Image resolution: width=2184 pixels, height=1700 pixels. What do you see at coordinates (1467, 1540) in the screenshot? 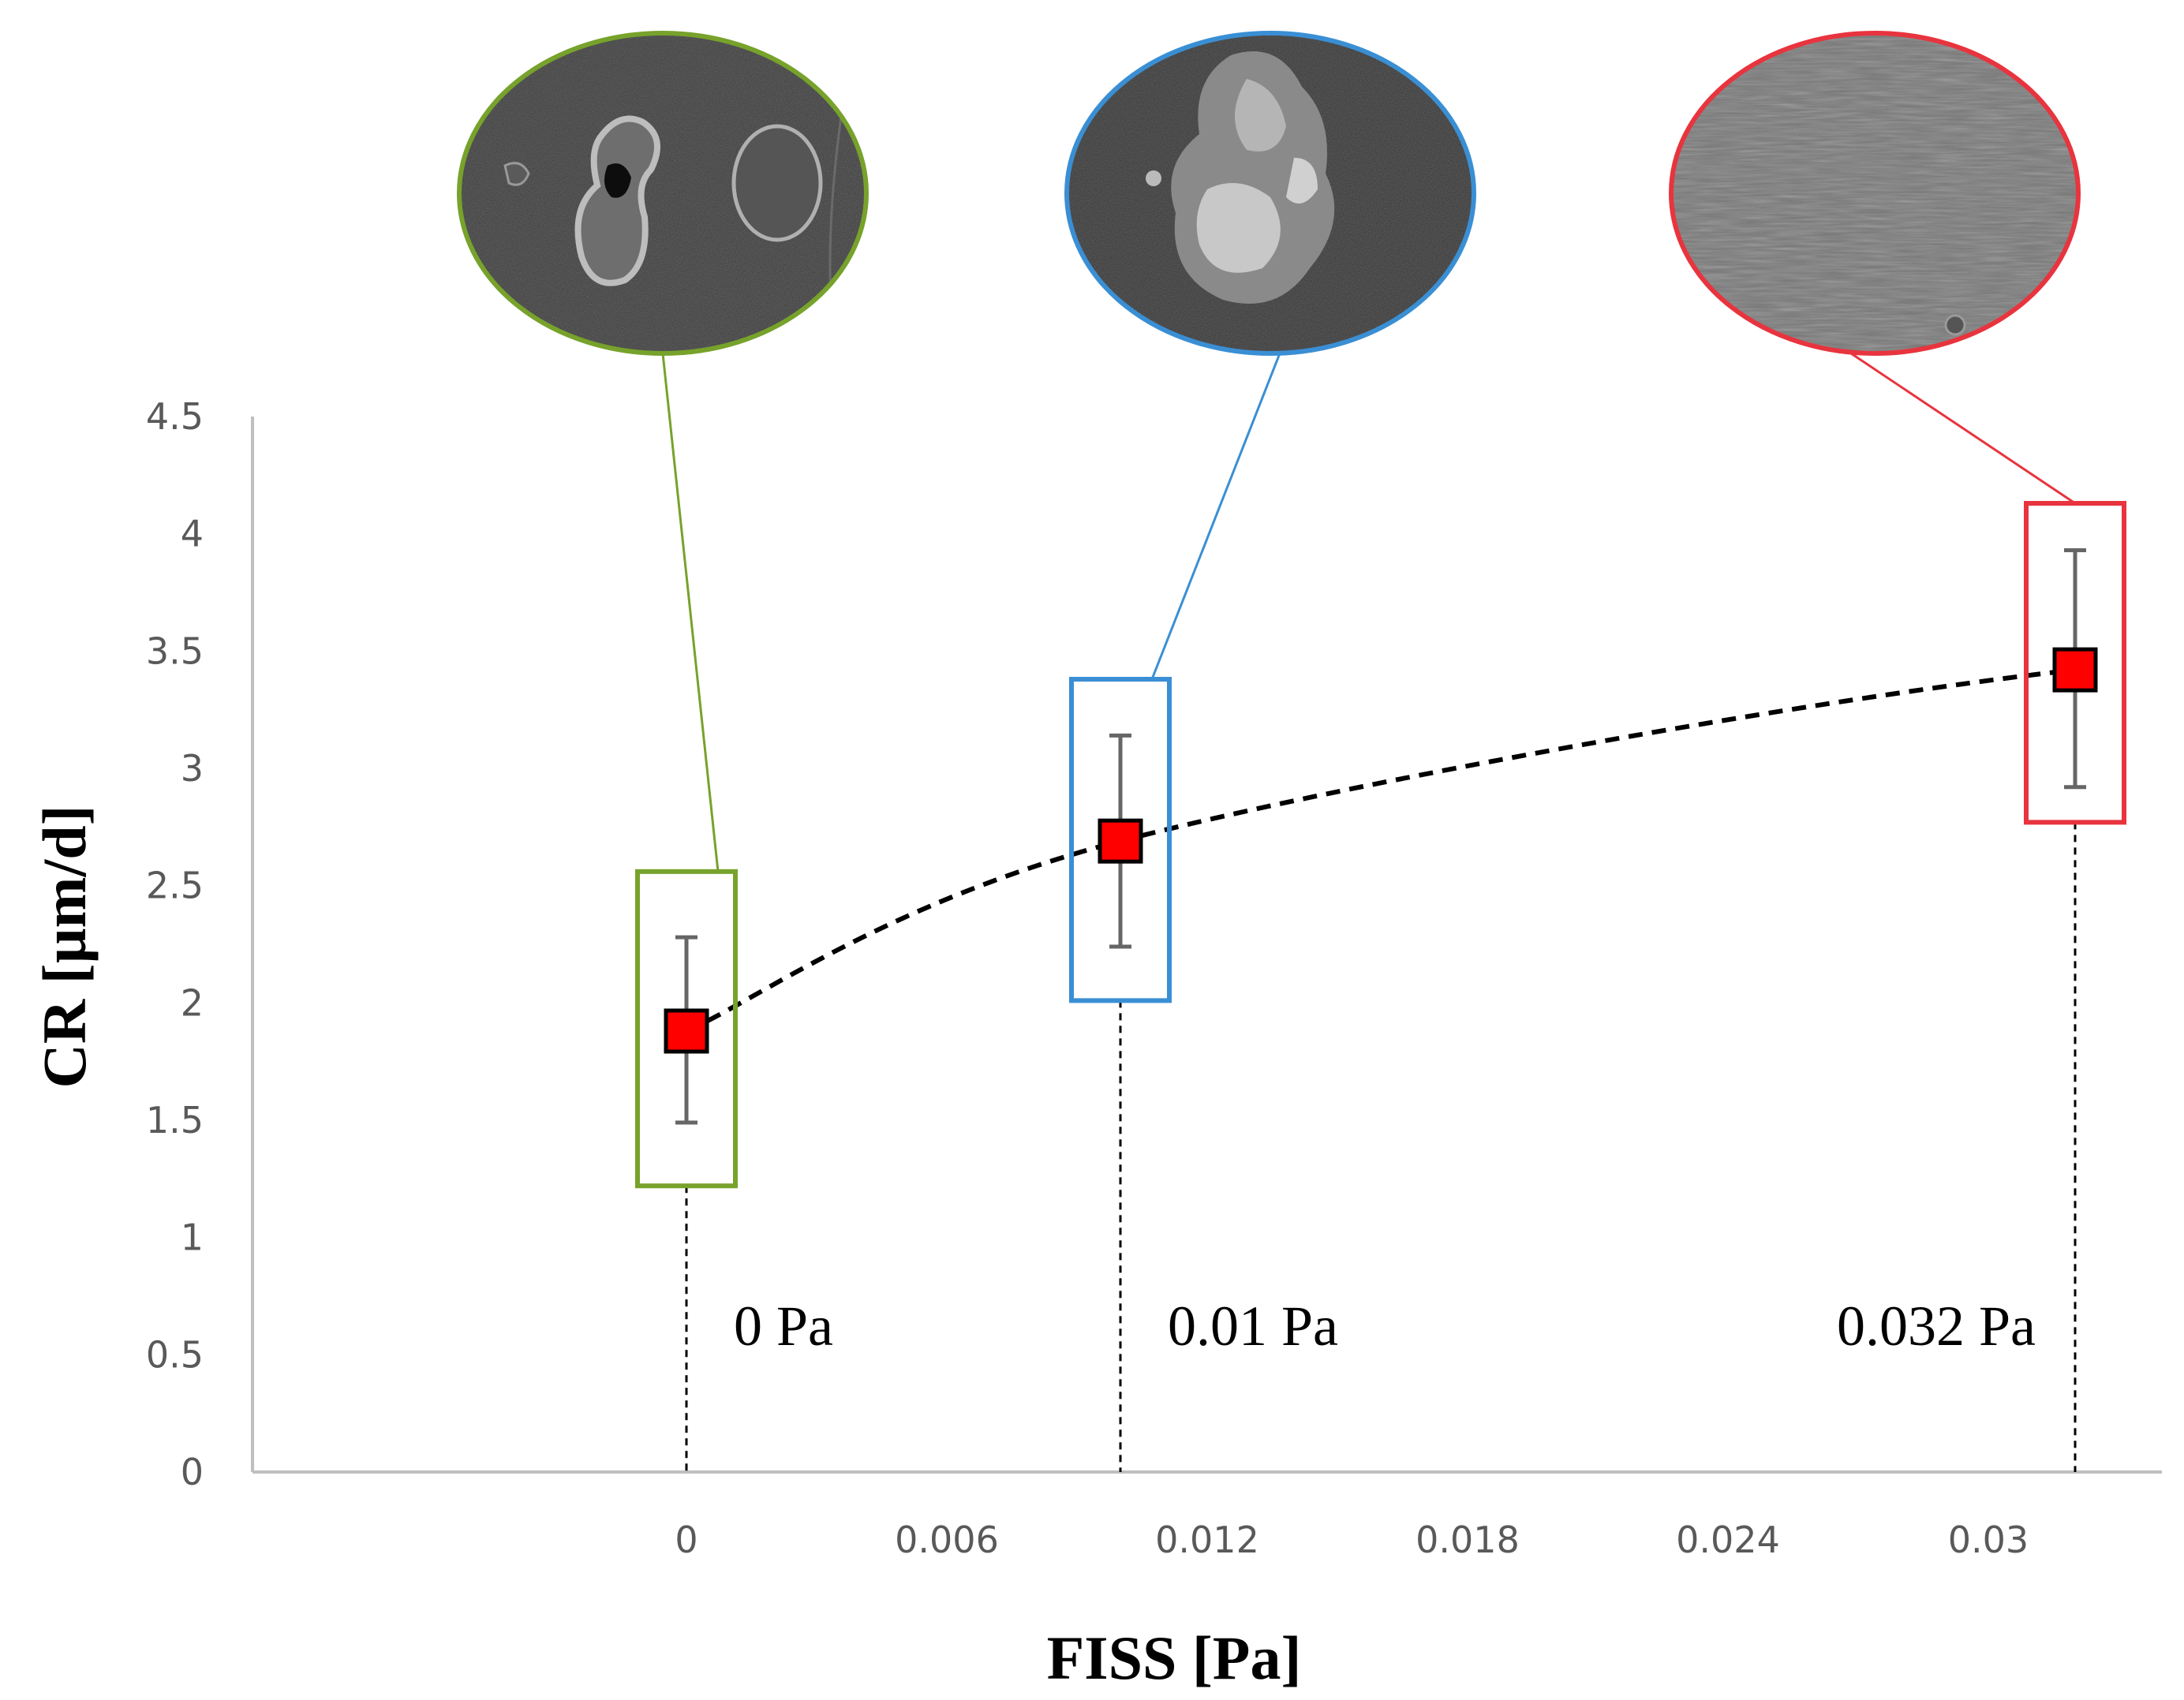
I see `x-tick-label: 0.018` at bounding box center [1467, 1540].